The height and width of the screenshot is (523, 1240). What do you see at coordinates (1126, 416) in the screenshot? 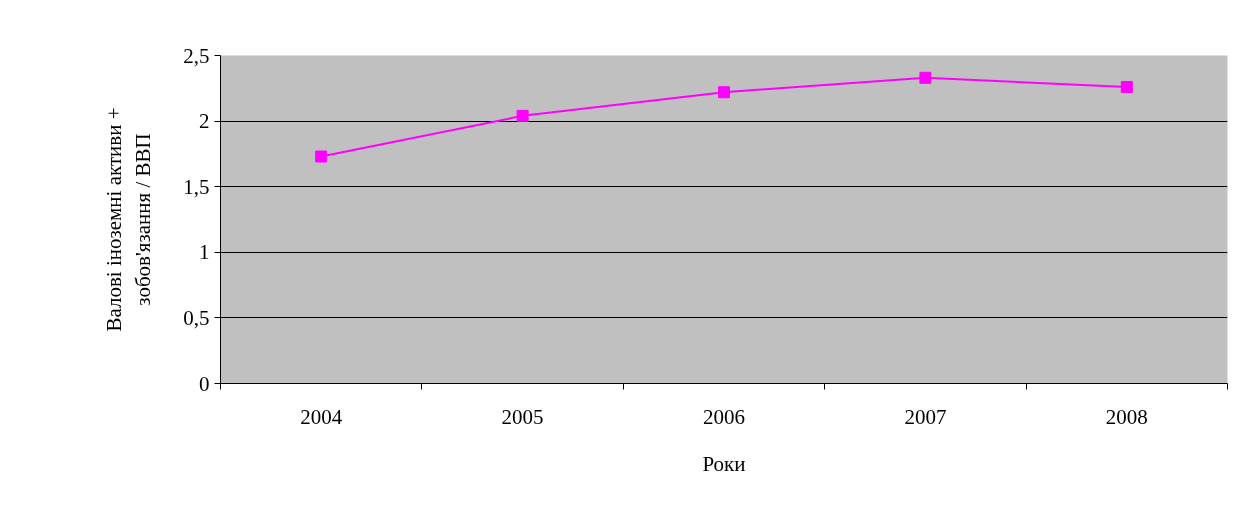
I see `x-tick-label: 2008` at bounding box center [1126, 416].